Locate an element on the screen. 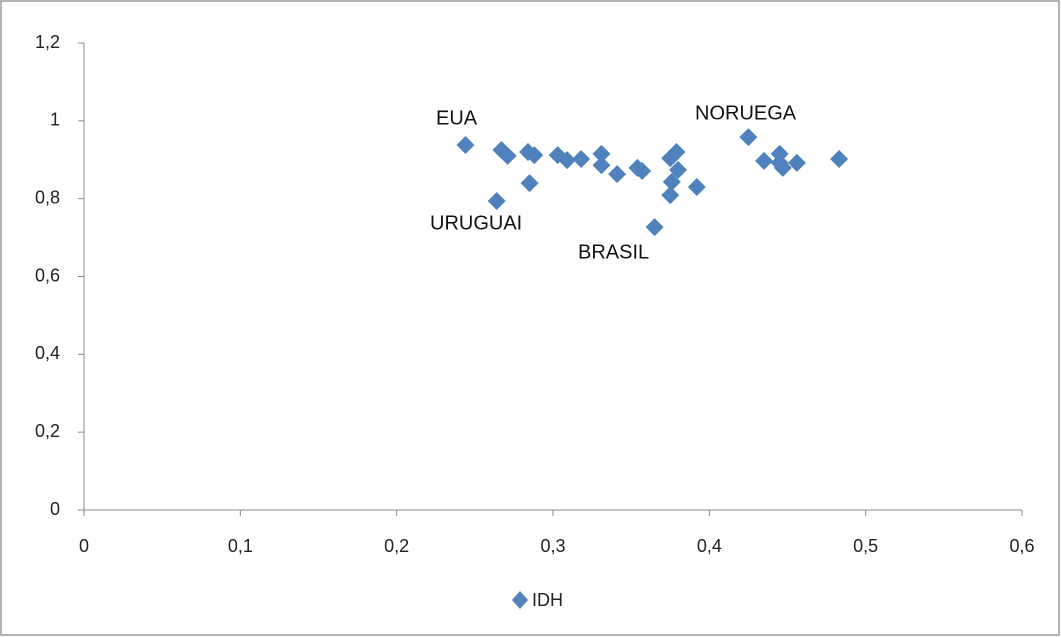 This screenshot has height=637, width=1061. legend-label: IDH is located at coordinates (547, 600).